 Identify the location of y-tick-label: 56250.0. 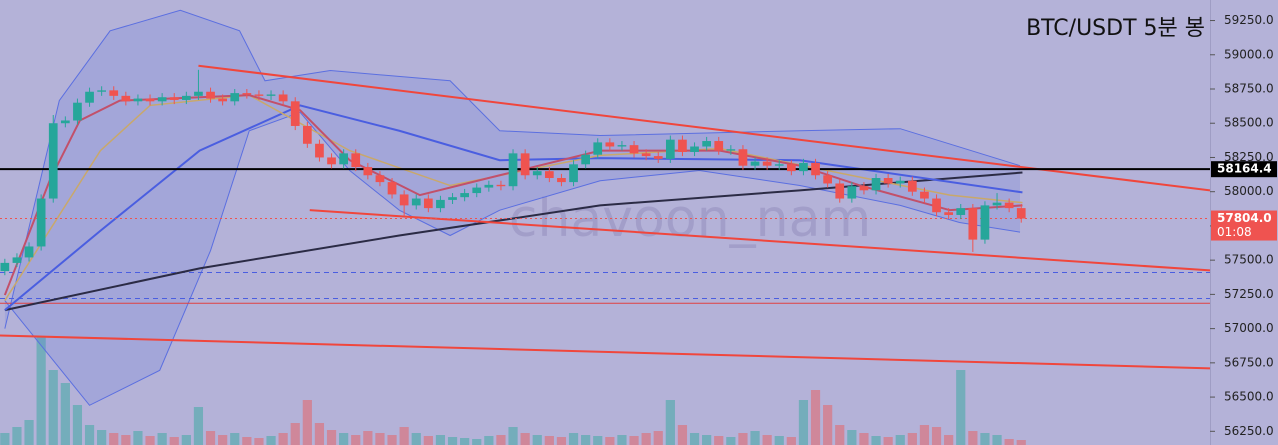
(1249, 431).